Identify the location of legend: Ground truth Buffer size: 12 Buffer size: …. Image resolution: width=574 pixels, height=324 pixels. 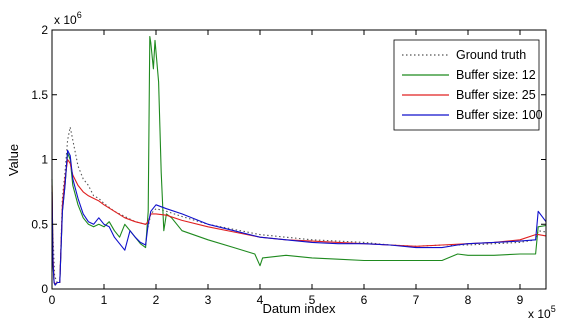
(468, 85).